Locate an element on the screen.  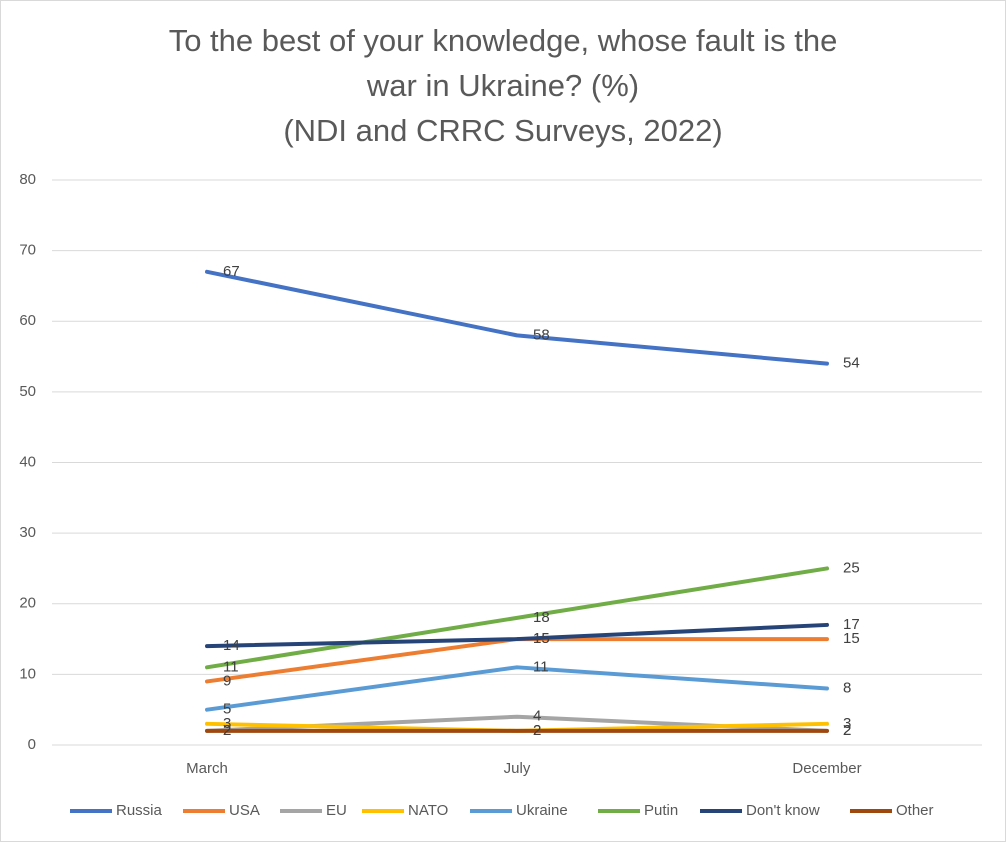
data-label: 17 is located at coordinates (851, 624).